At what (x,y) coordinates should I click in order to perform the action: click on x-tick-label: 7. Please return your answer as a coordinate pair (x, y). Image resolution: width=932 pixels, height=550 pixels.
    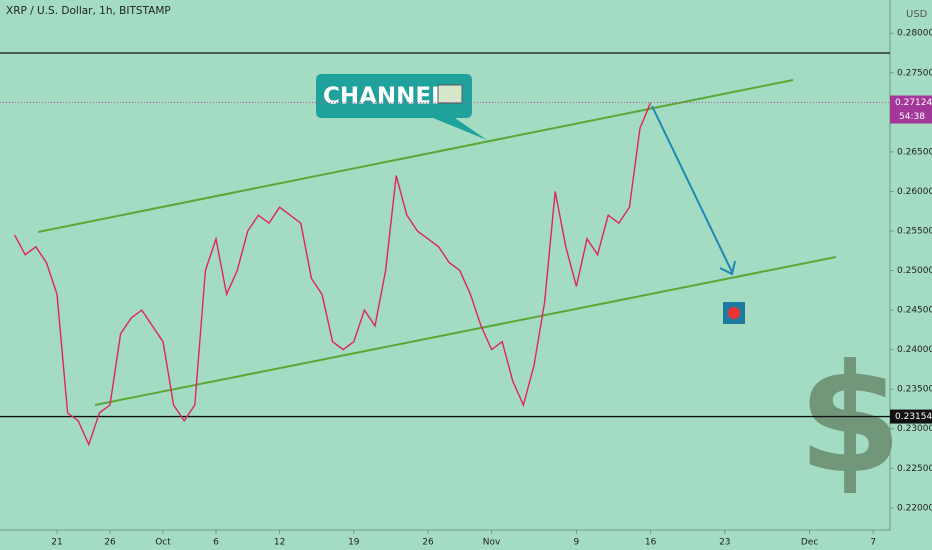
    Looking at the image, I should click on (873, 543).